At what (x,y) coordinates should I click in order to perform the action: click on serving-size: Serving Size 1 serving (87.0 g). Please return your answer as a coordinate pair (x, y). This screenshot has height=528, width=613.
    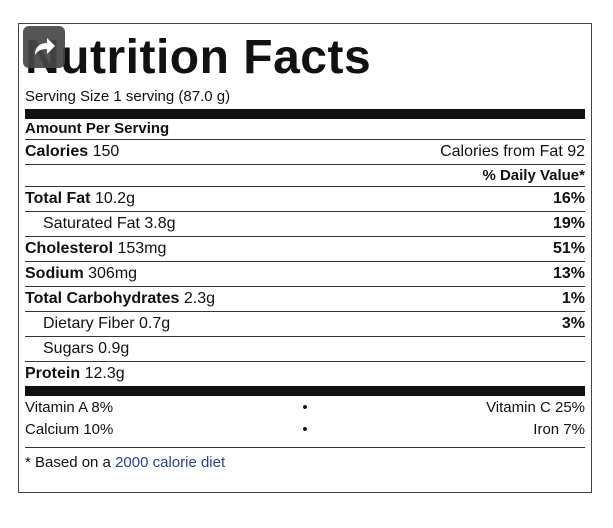
    Looking at the image, I should click on (128, 96).